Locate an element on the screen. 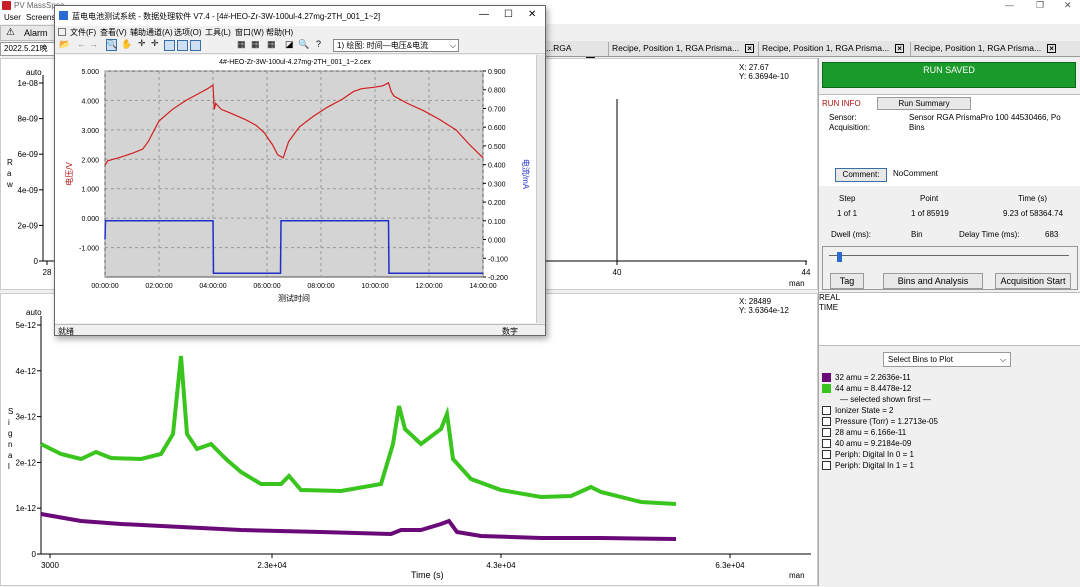 The image size is (1080, 587). dwell-value: Bin is located at coordinates (917, 234).